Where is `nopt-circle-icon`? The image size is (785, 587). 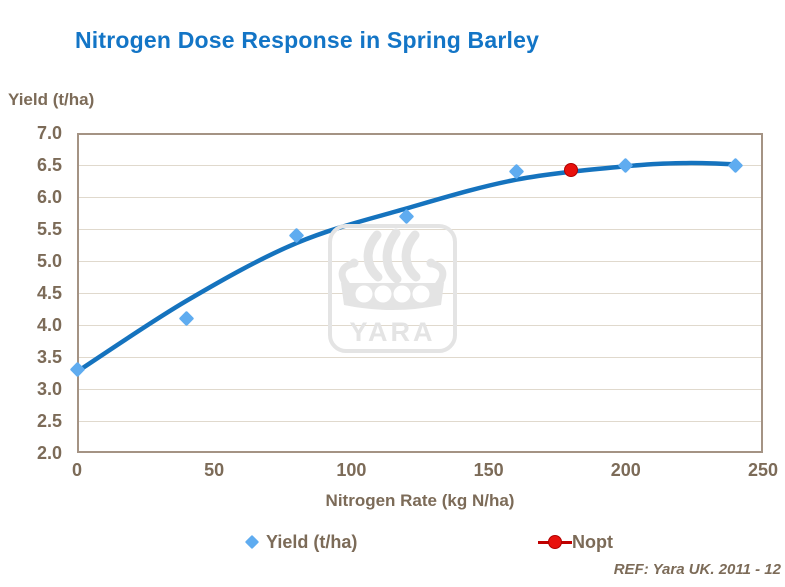
nopt-circle-icon is located at coordinates (555, 542).